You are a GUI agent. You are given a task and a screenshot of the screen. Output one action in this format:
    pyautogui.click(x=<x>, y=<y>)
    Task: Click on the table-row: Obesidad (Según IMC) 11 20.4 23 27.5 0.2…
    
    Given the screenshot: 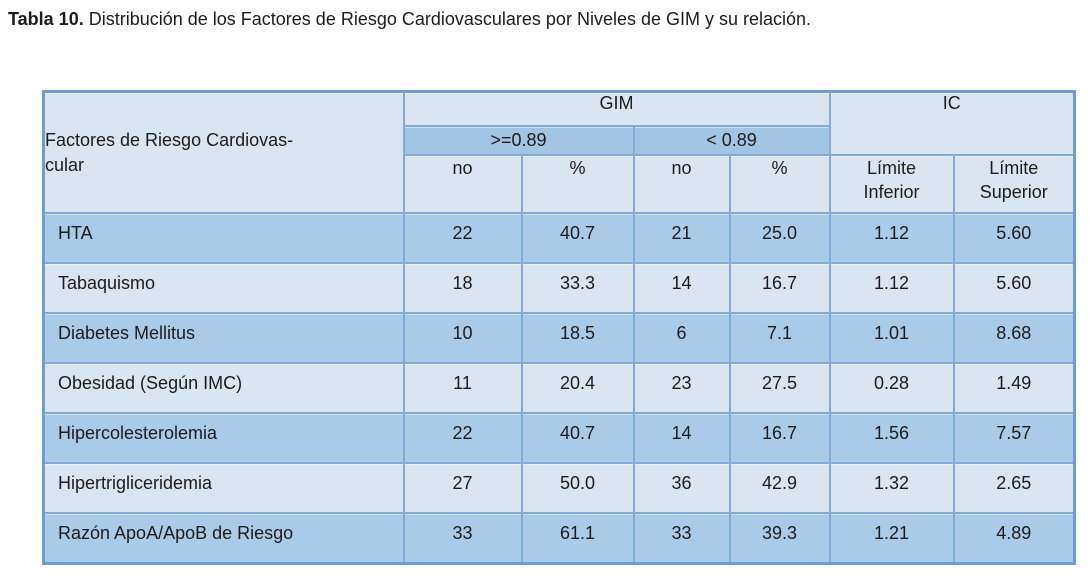 What is the action you would take?
    pyautogui.click(x=559, y=388)
    